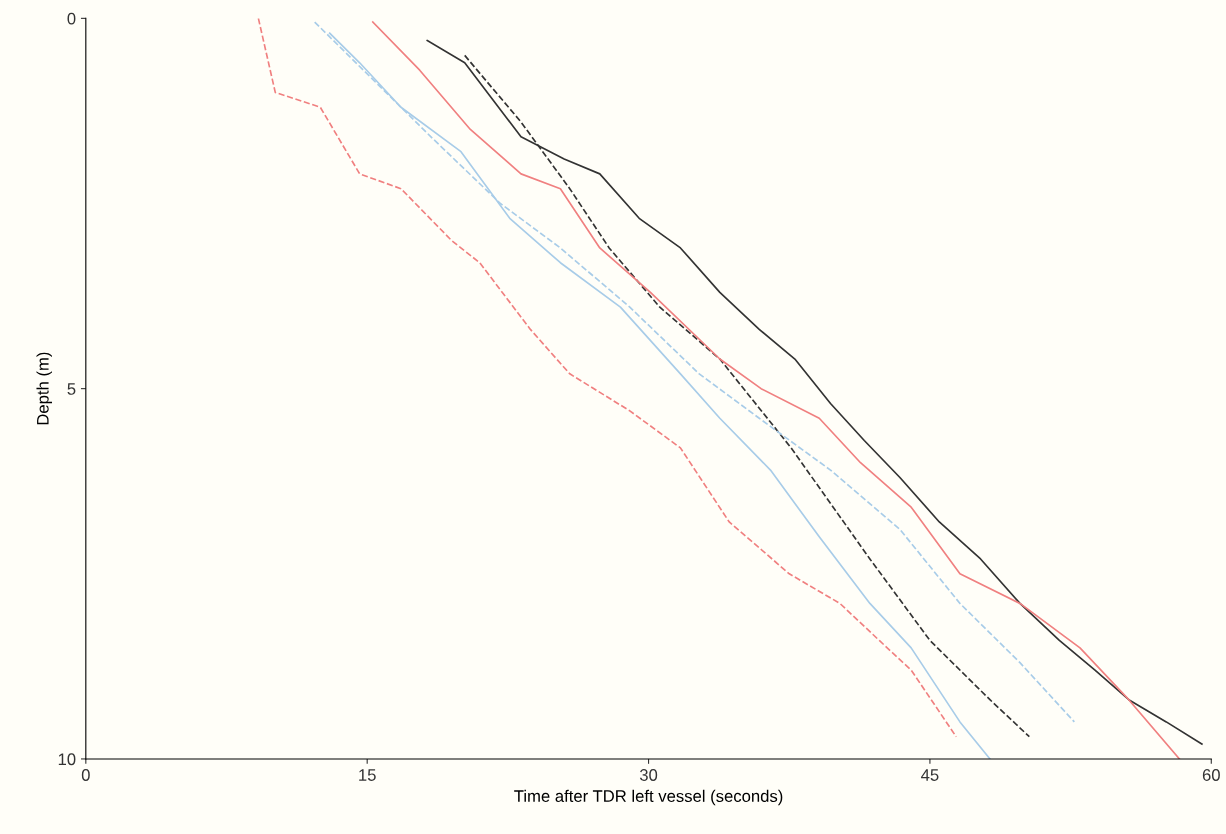  What do you see at coordinates (44, 388) in the screenshot?
I see `y-axis-title: Depth (m)` at bounding box center [44, 388].